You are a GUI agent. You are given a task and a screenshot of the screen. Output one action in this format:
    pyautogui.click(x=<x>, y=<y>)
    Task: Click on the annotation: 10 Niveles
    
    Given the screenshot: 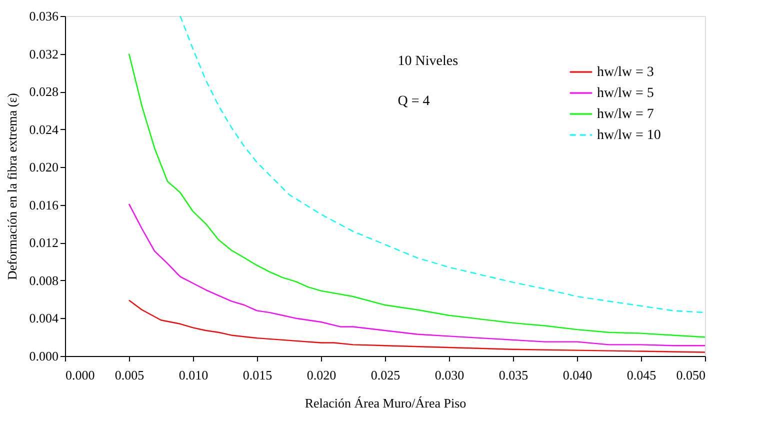 What is the action you would take?
    pyautogui.click(x=428, y=61)
    